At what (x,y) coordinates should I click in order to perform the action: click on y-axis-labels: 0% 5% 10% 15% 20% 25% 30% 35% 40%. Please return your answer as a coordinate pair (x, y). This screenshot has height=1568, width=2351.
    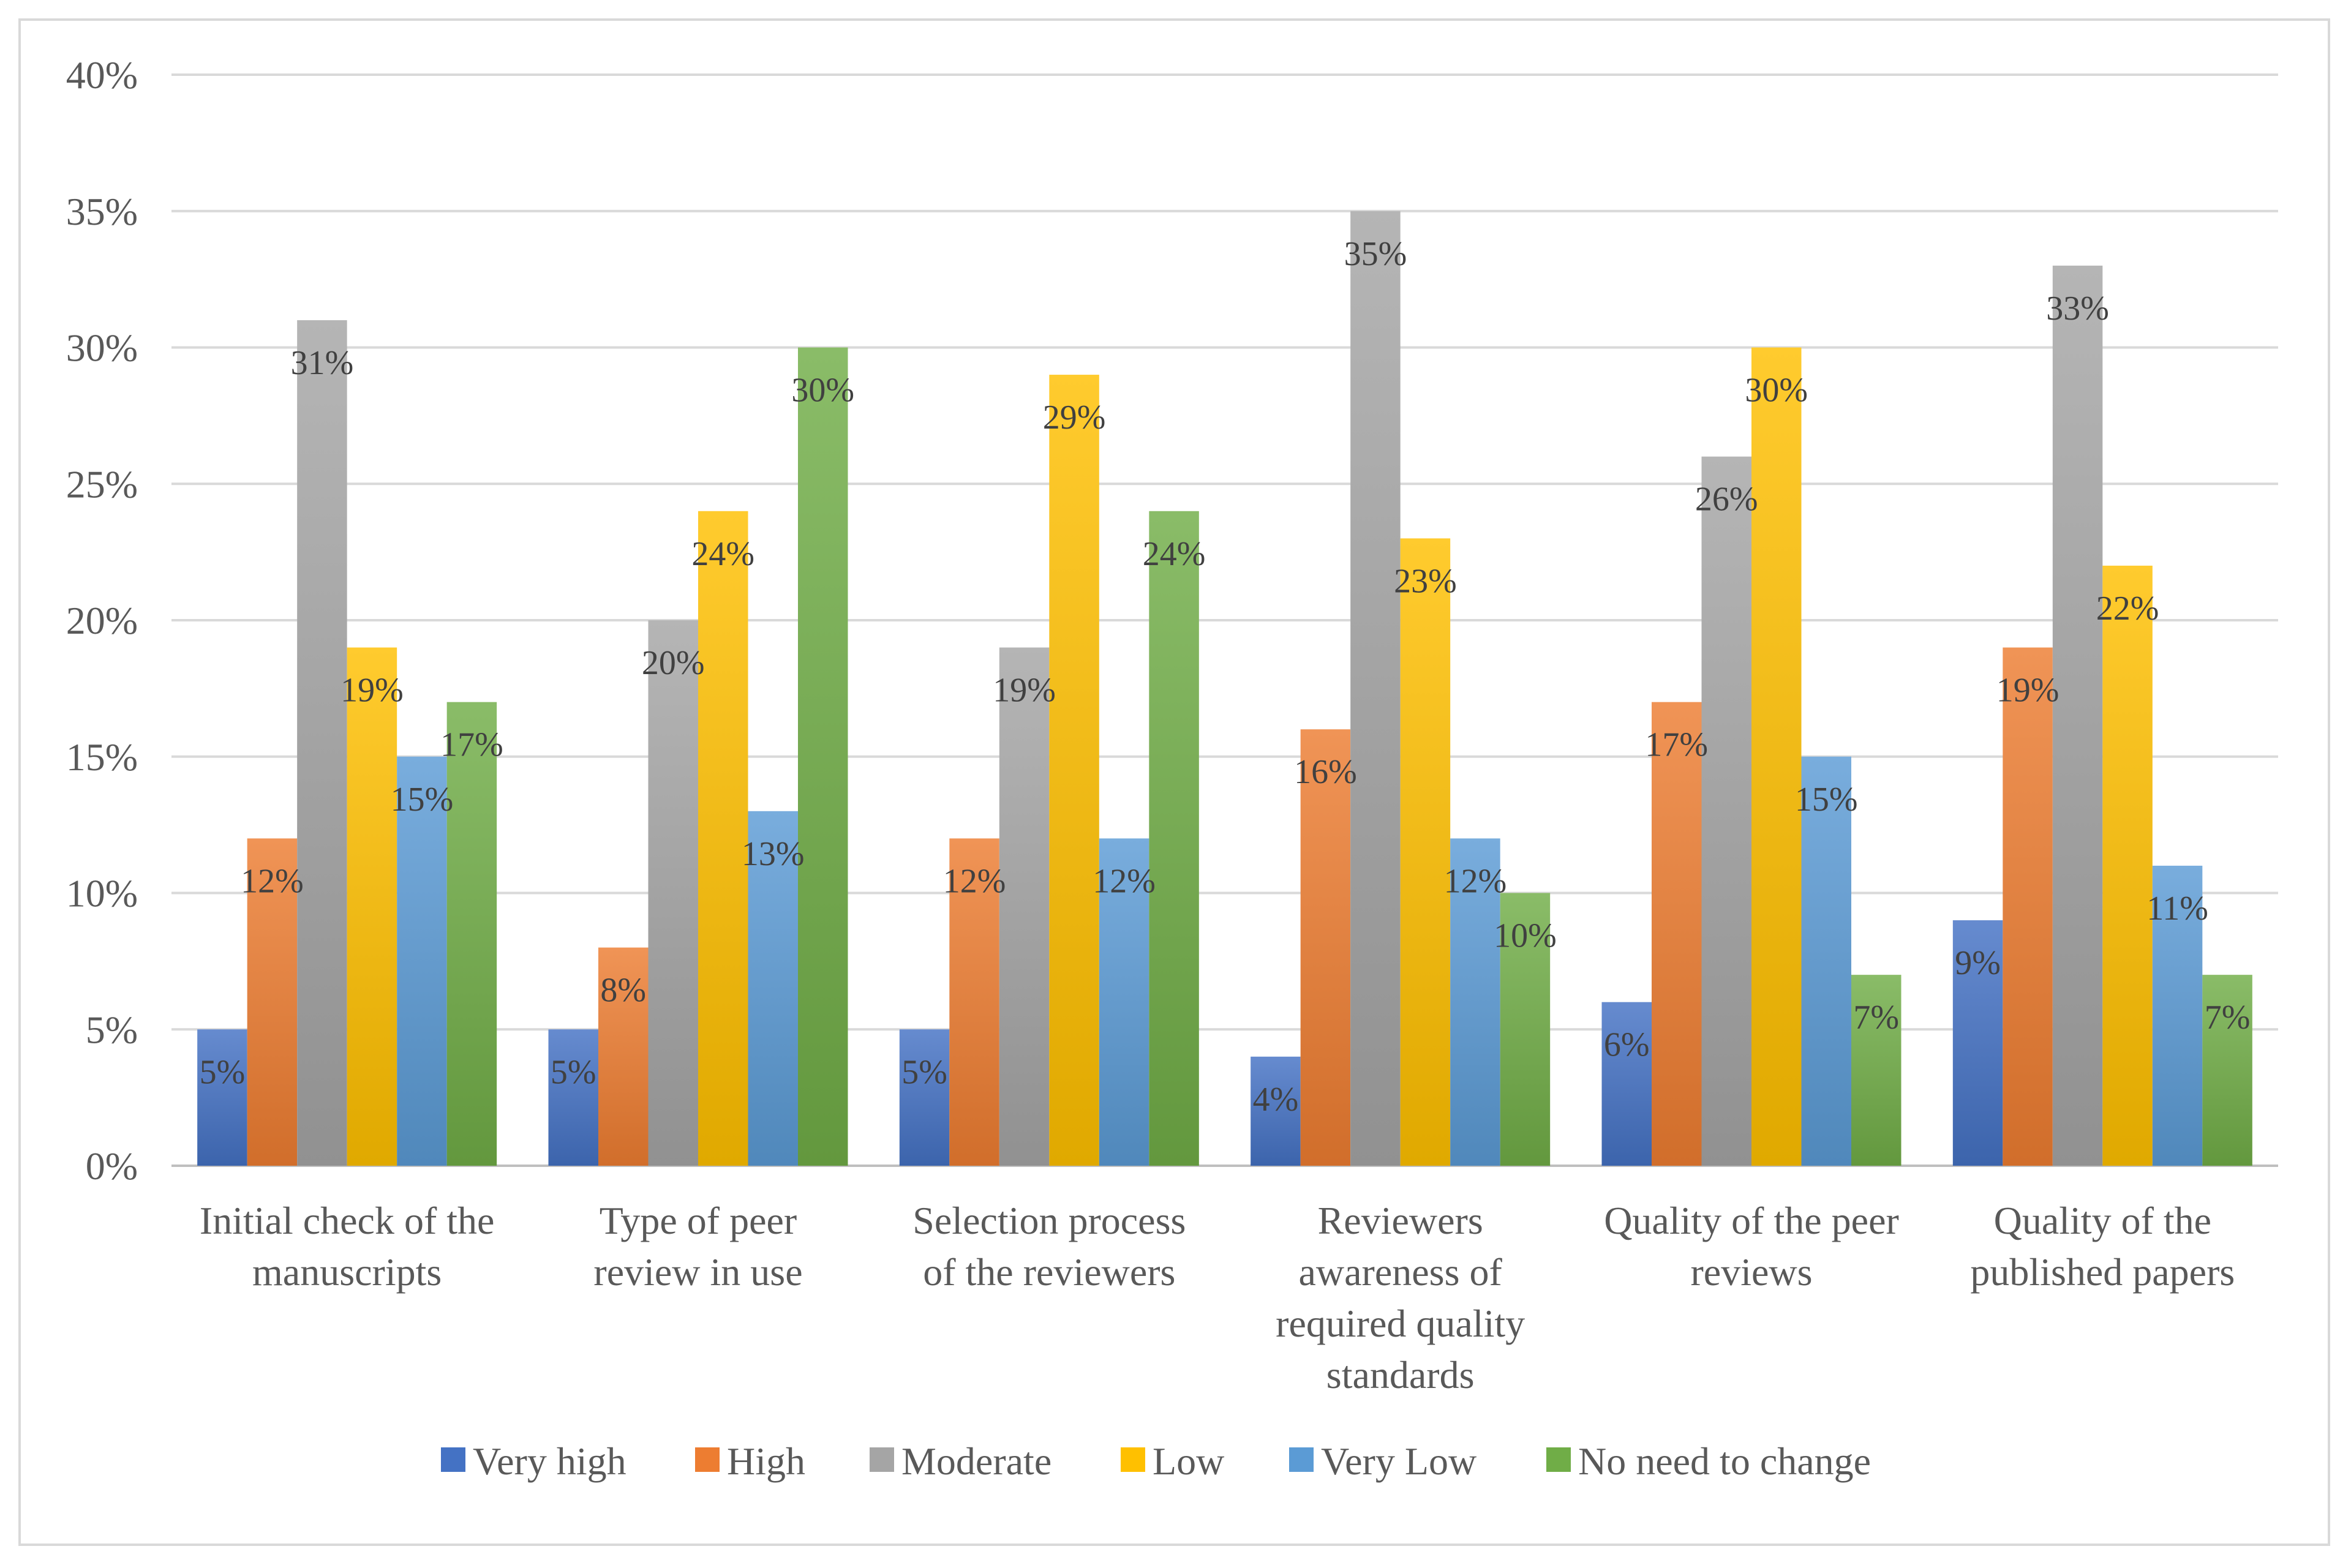
    Looking at the image, I should click on (102, 620).